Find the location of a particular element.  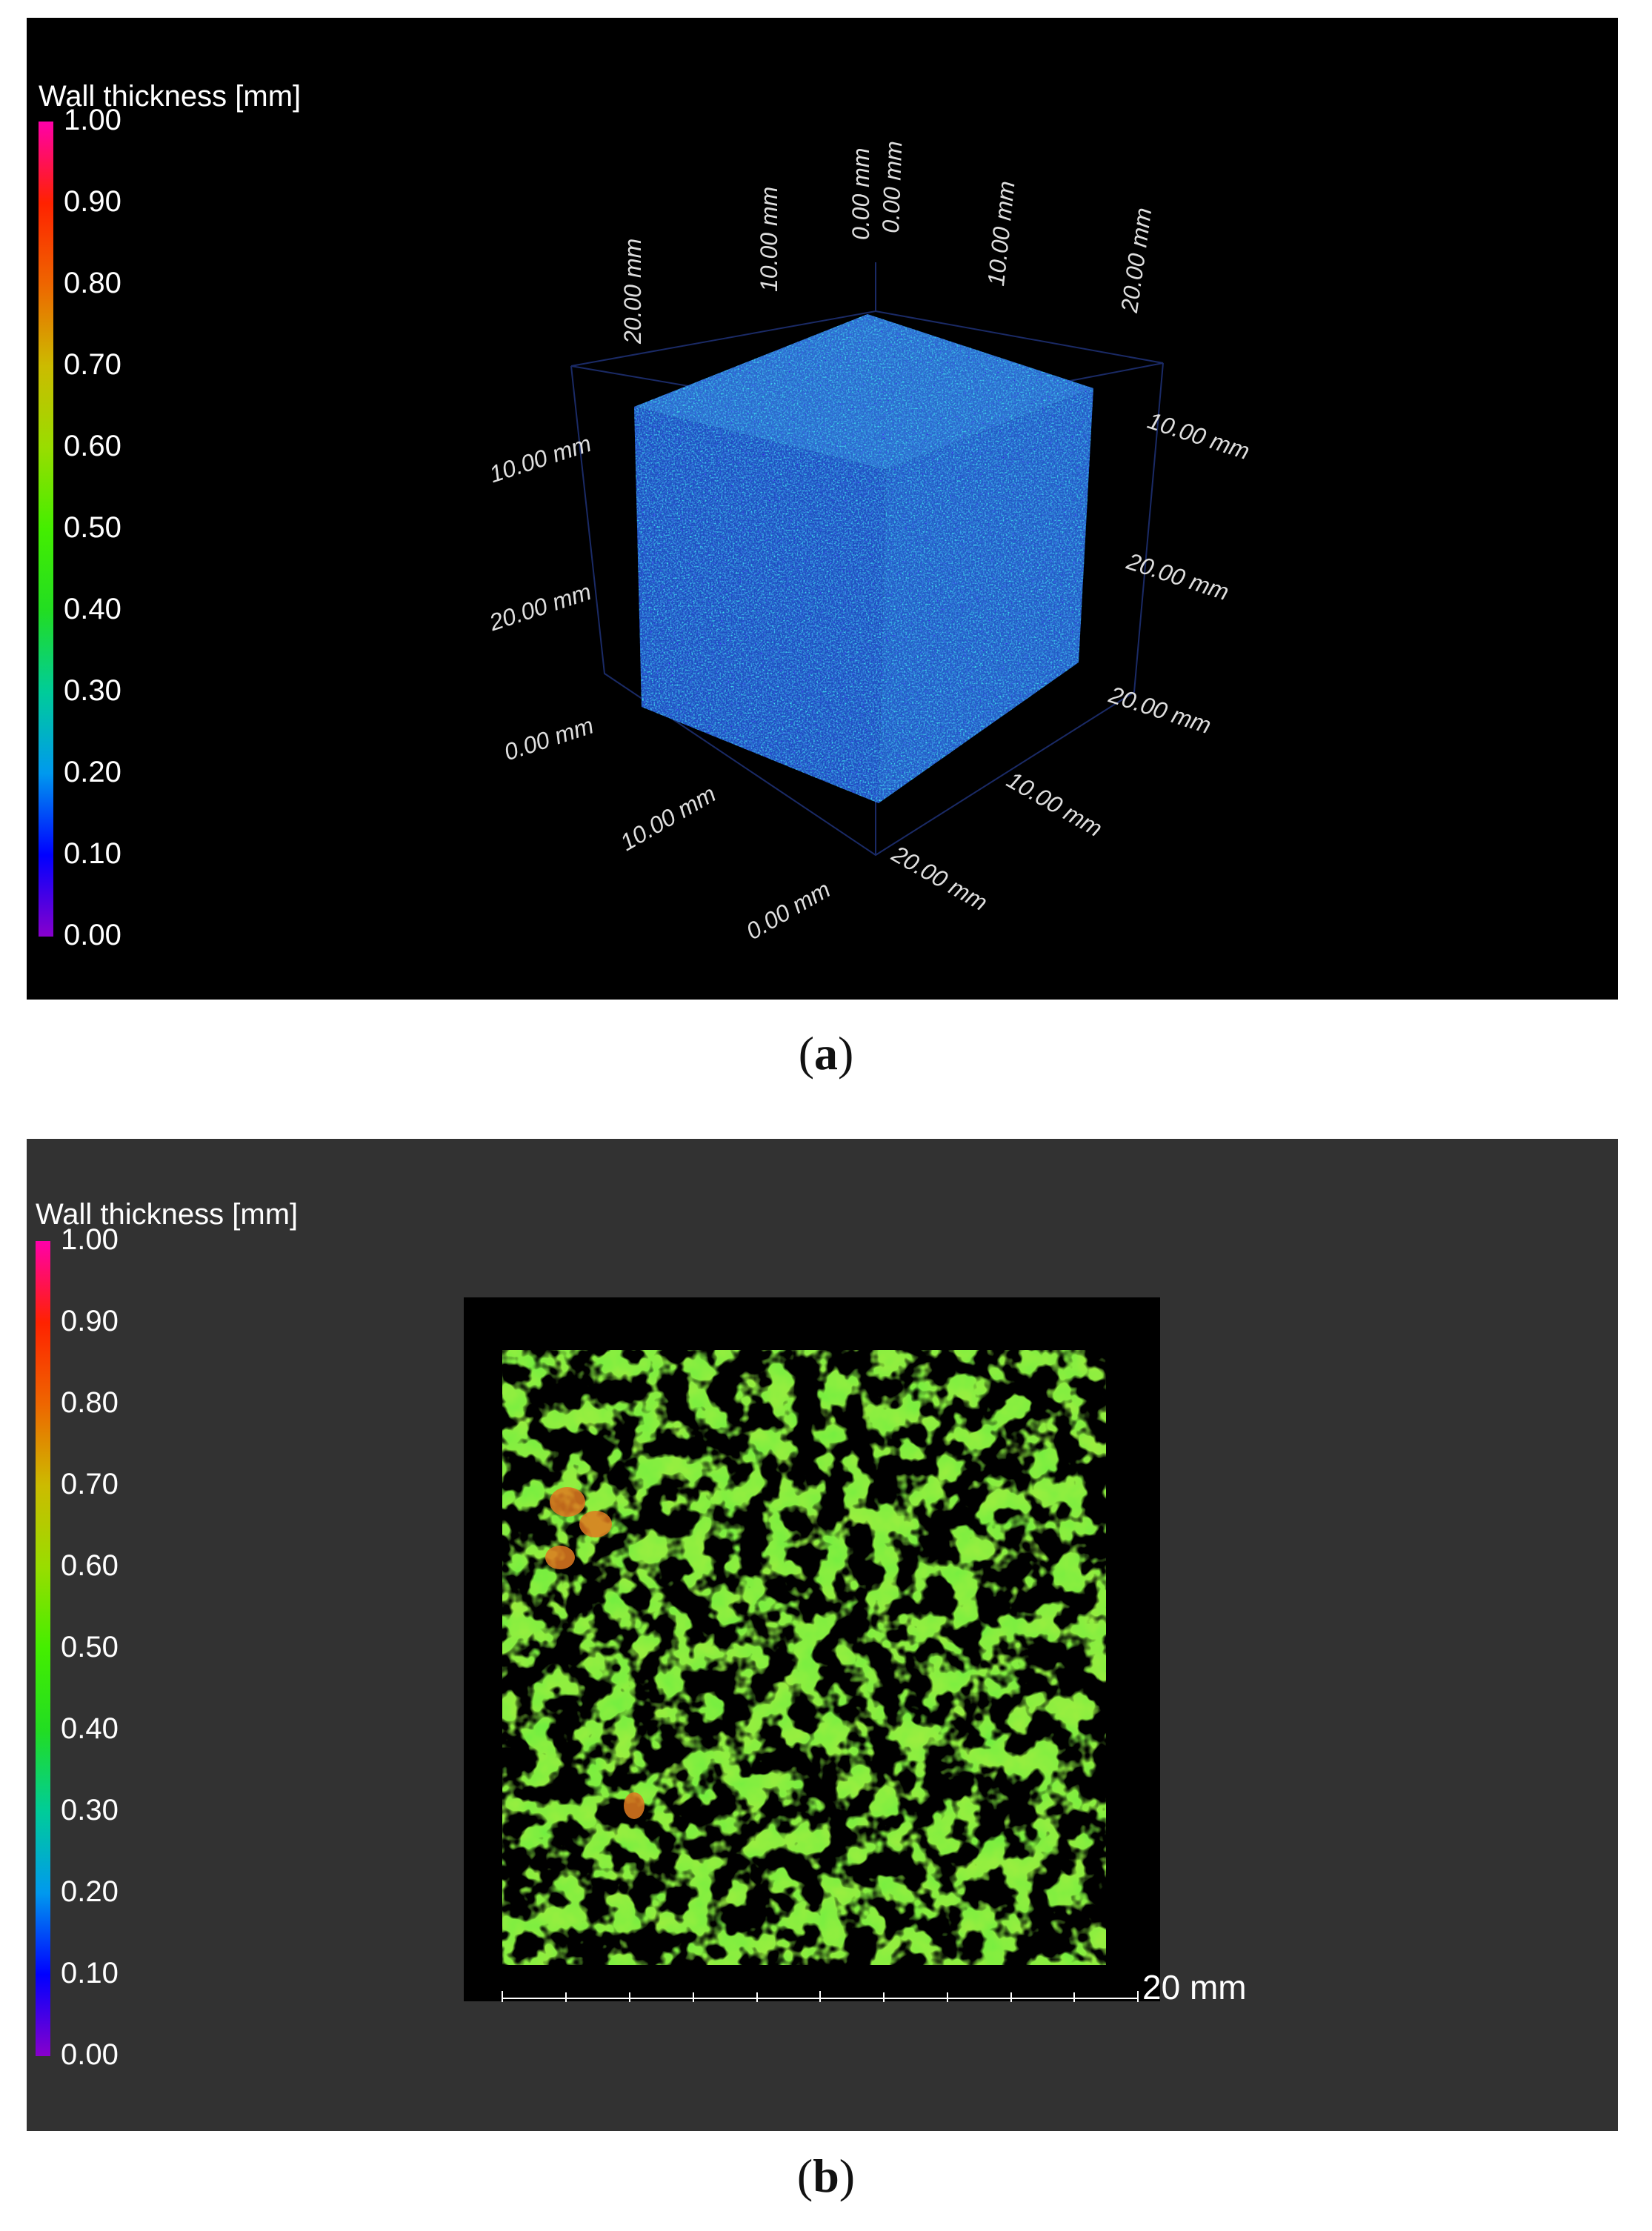

scale-bar-label: 20 mm is located at coordinates (1194, 1987).